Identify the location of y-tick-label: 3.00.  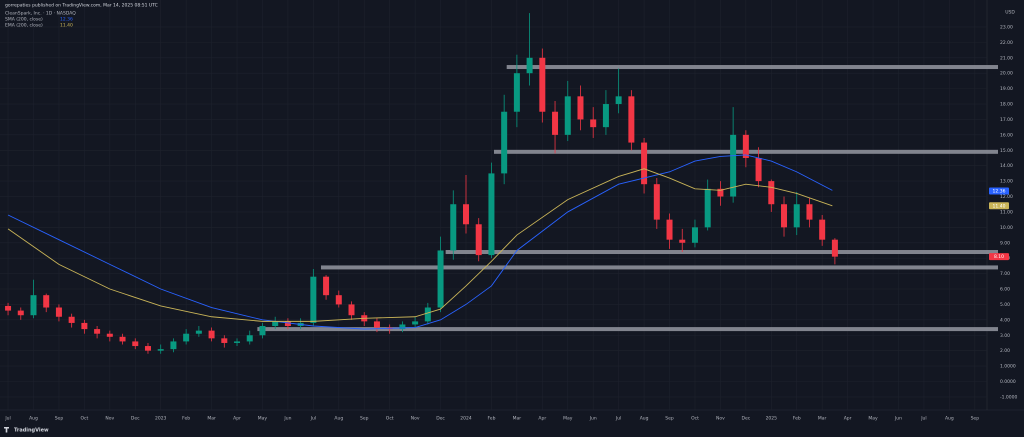
(1005, 336).